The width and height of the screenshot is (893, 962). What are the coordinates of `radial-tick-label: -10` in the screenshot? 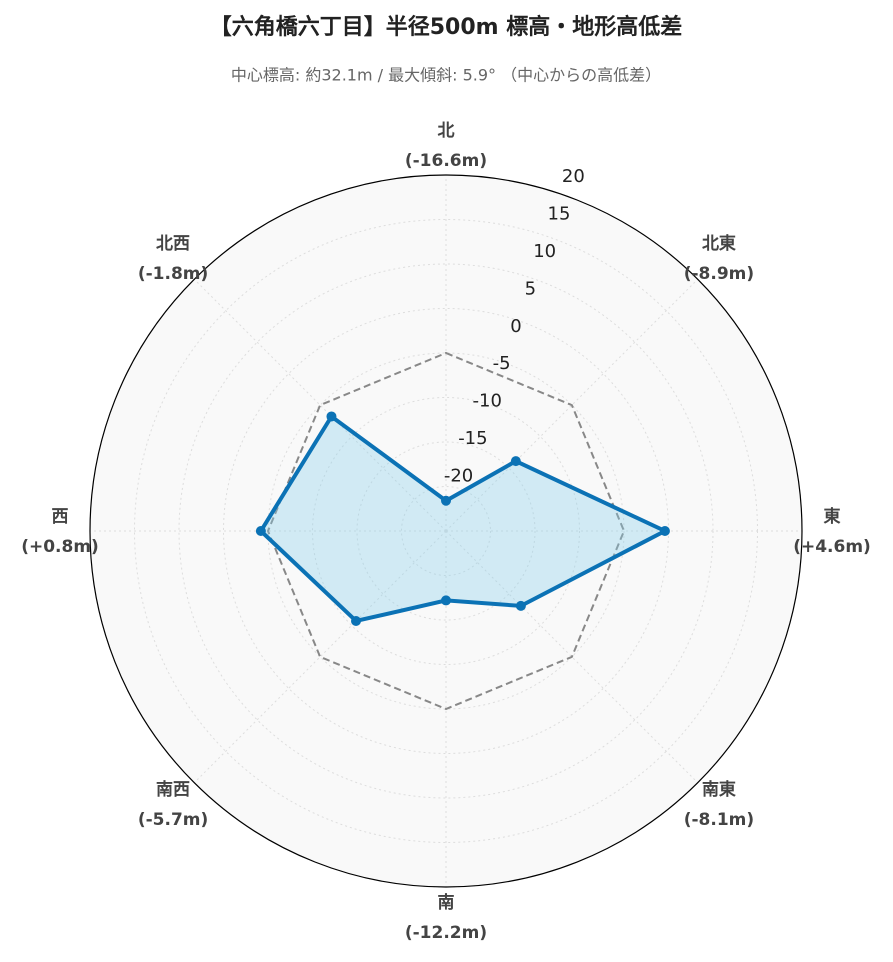 It's located at (487, 401).